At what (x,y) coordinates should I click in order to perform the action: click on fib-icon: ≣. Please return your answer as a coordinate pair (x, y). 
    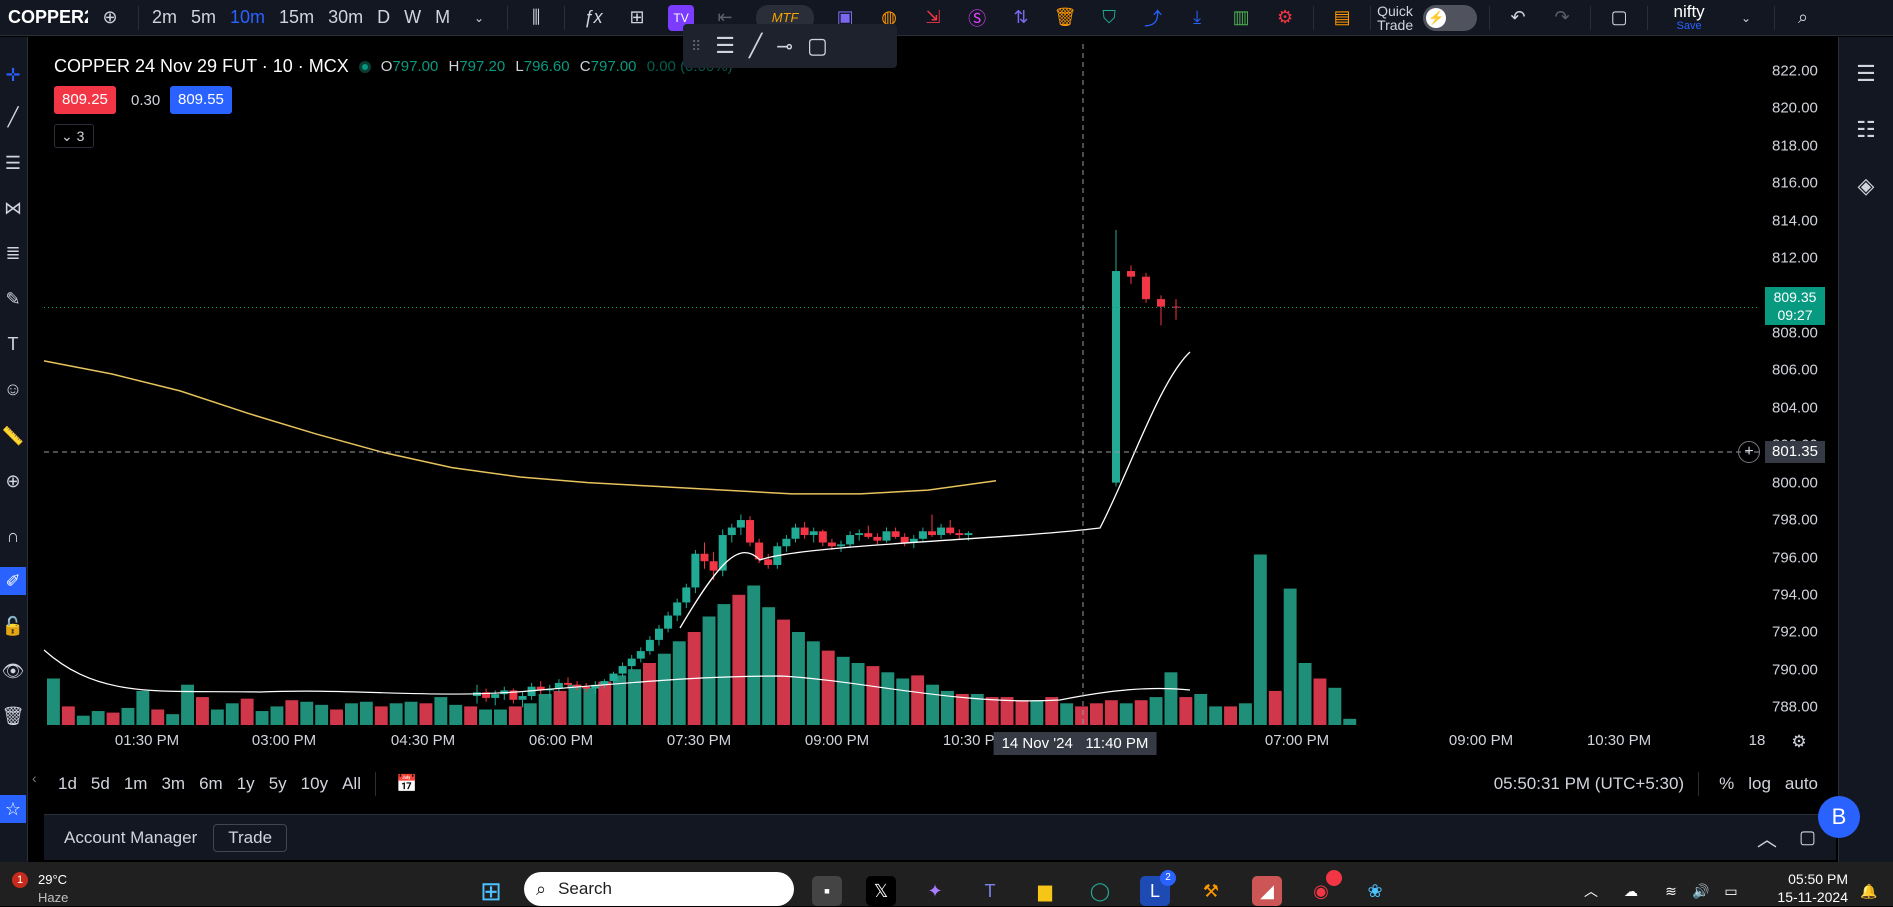
    Looking at the image, I should click on (13, 252).